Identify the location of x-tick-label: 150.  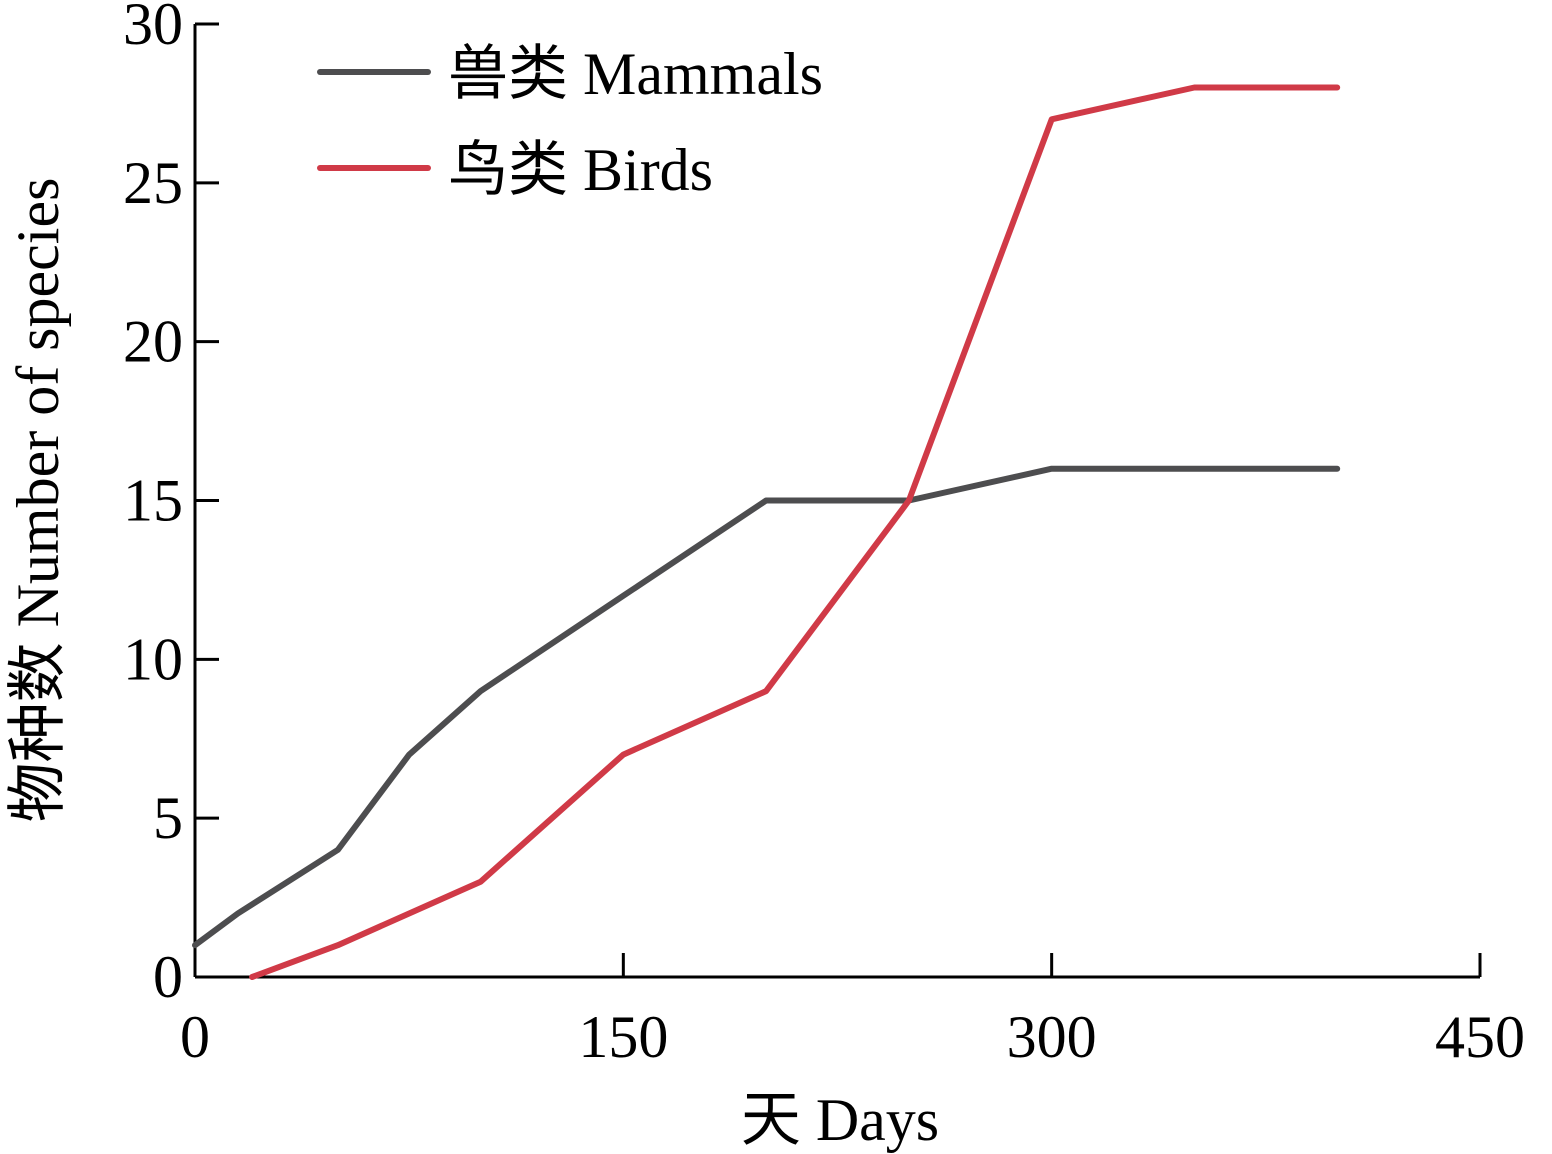
(623, 1037).